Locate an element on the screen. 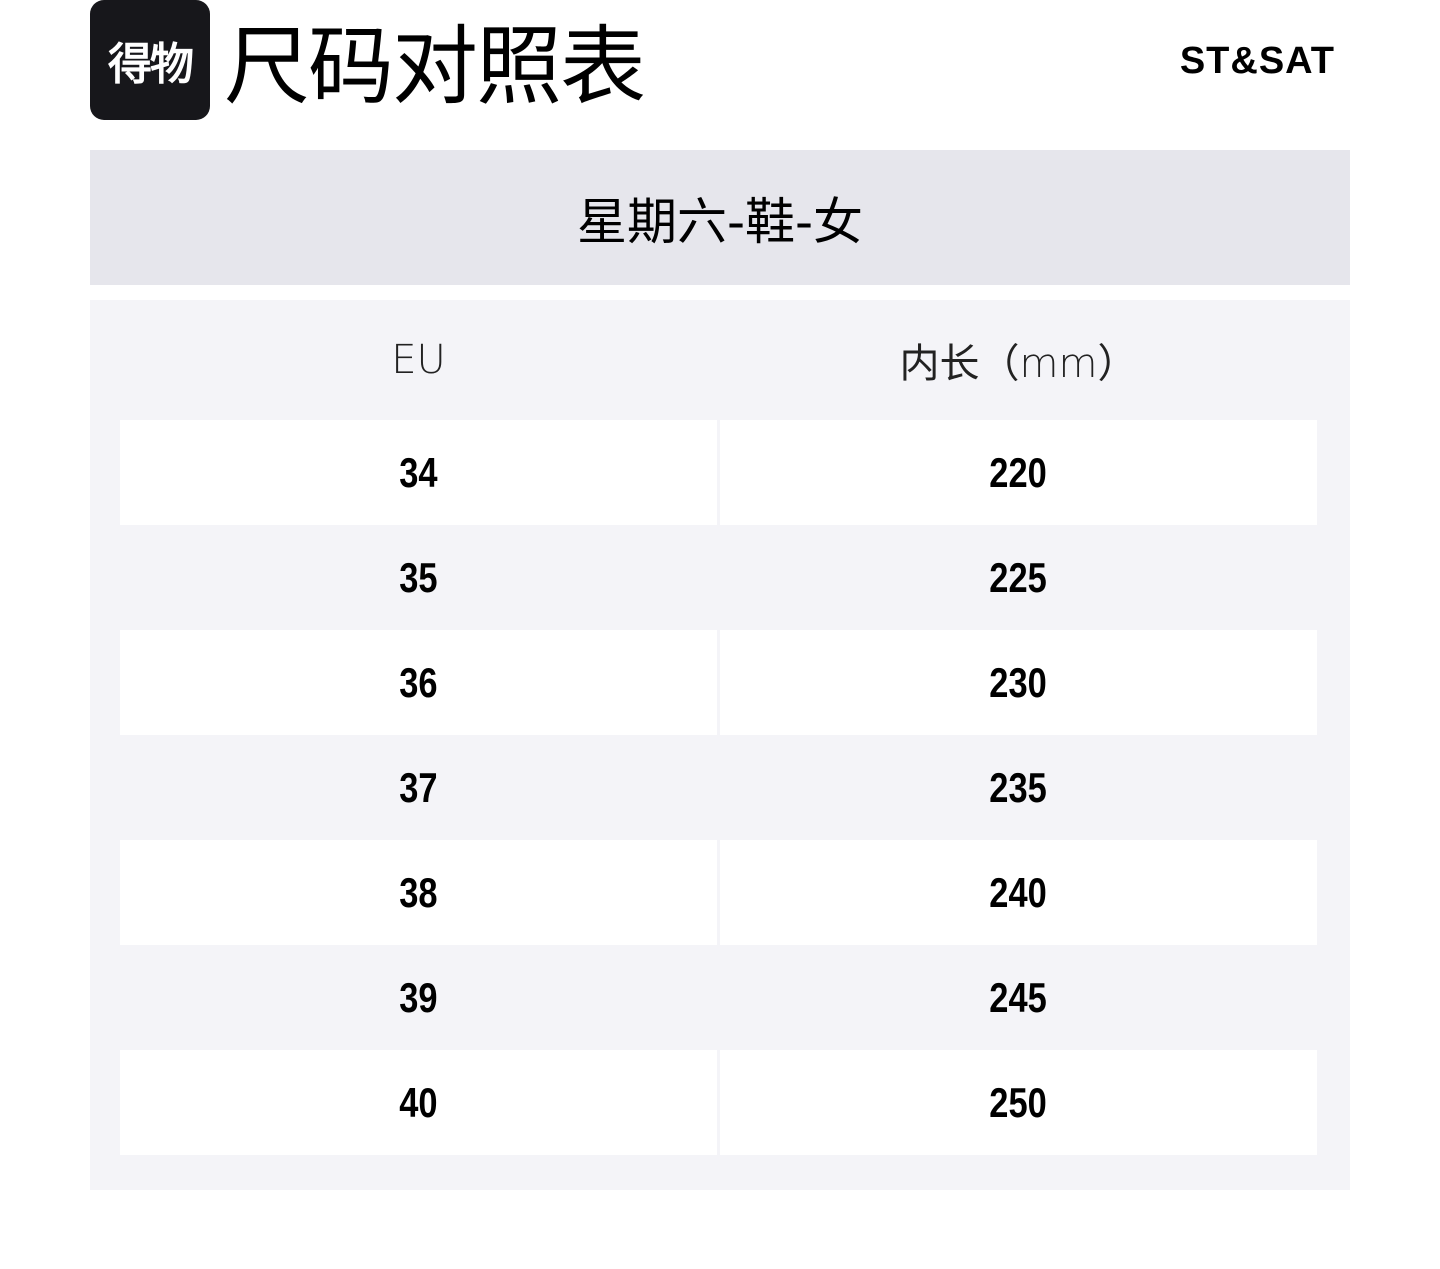 The image size is (1440, 1269). cell-value: 39 is located at coordinates (418, 997).